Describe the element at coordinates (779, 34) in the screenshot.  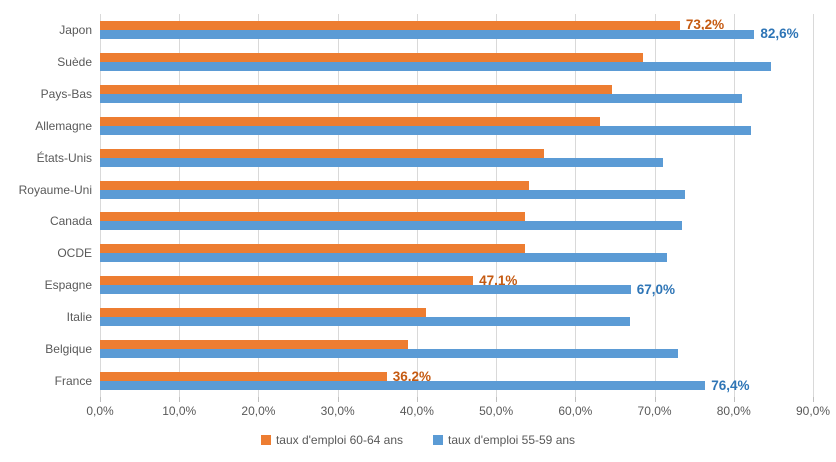
I see `data-label: 82,6%` at that location.